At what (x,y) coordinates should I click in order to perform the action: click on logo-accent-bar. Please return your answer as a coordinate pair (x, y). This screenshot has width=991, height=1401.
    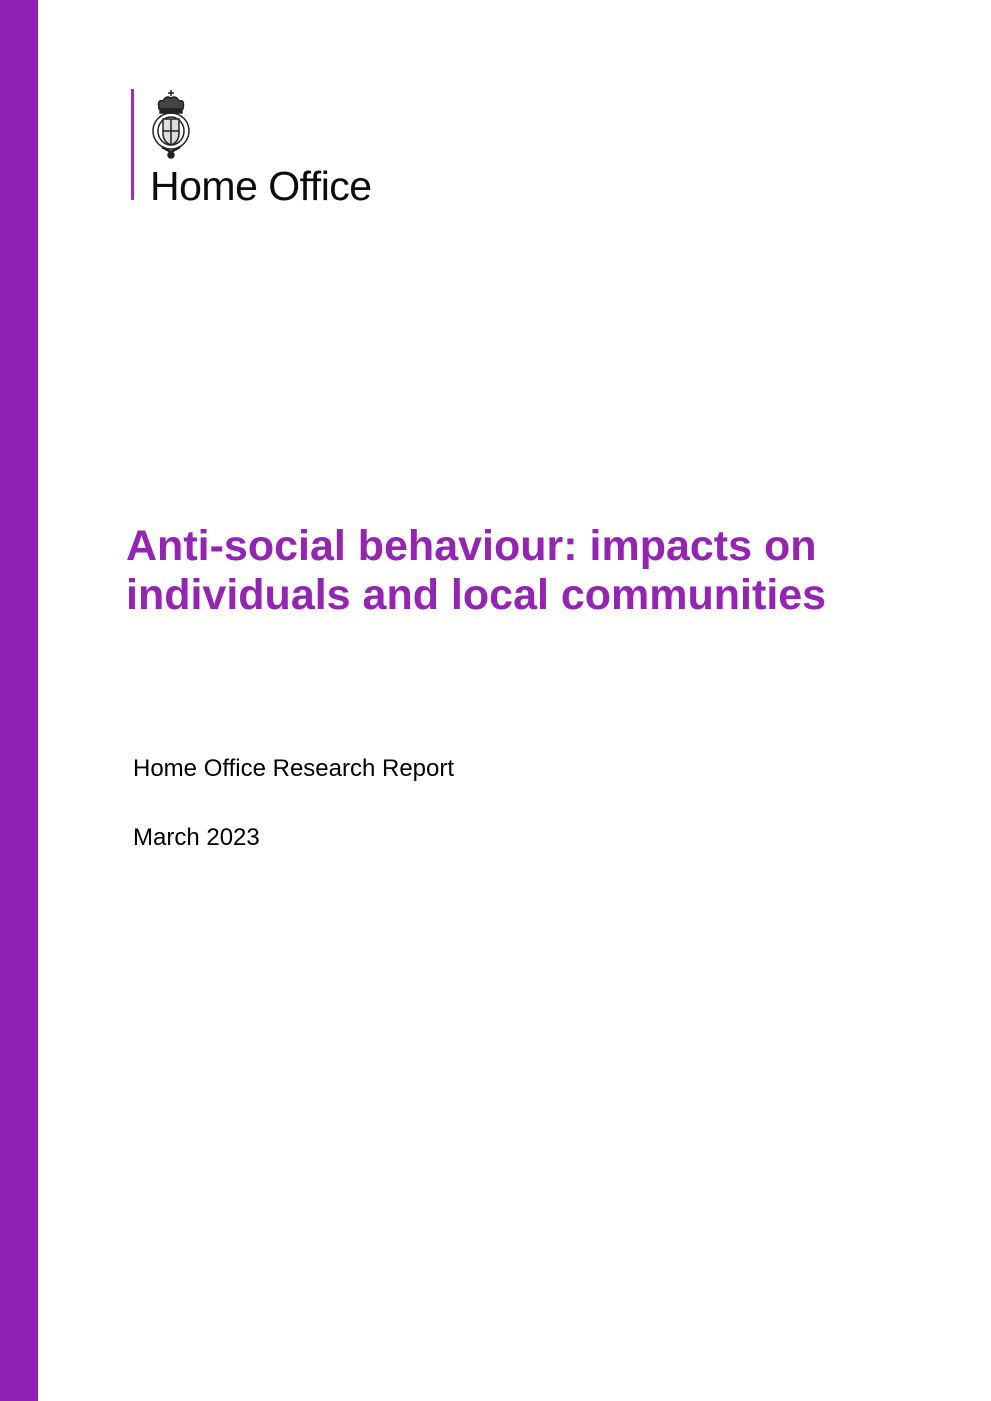
    Looking at the image, I should click on (132, 144).